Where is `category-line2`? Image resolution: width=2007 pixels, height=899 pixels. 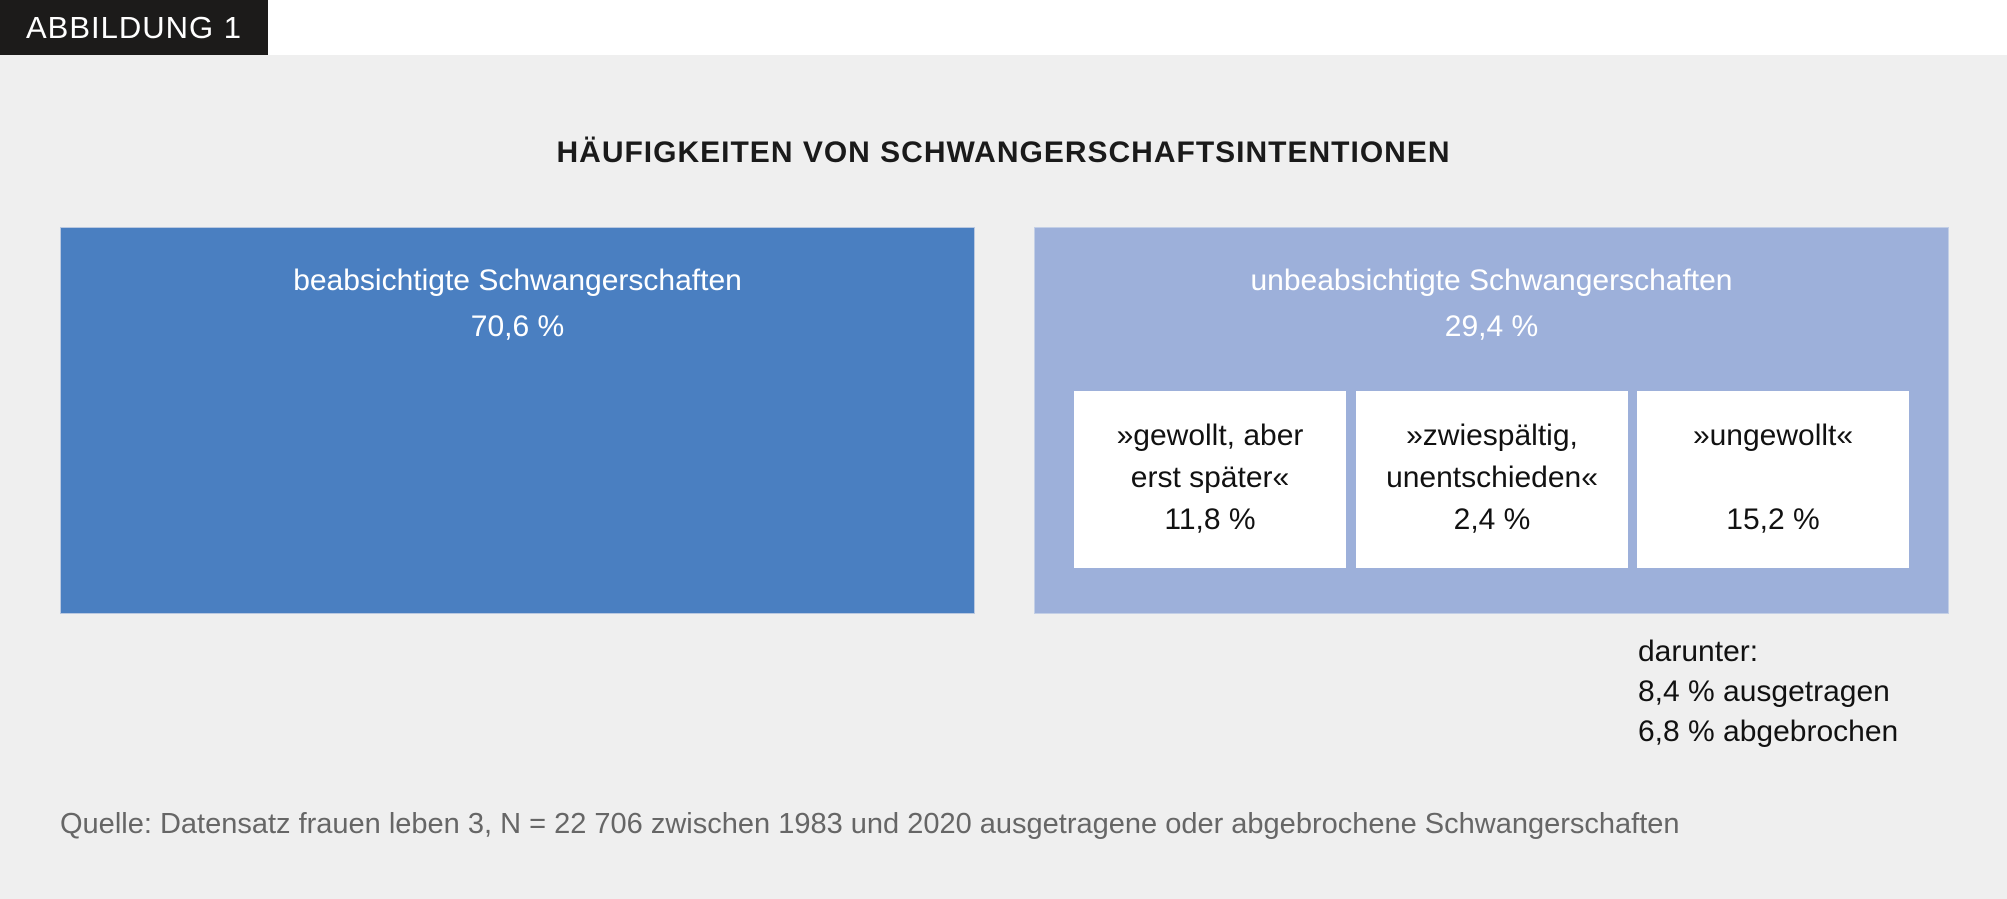 category-line2 is located at coordinates (1773, 478).